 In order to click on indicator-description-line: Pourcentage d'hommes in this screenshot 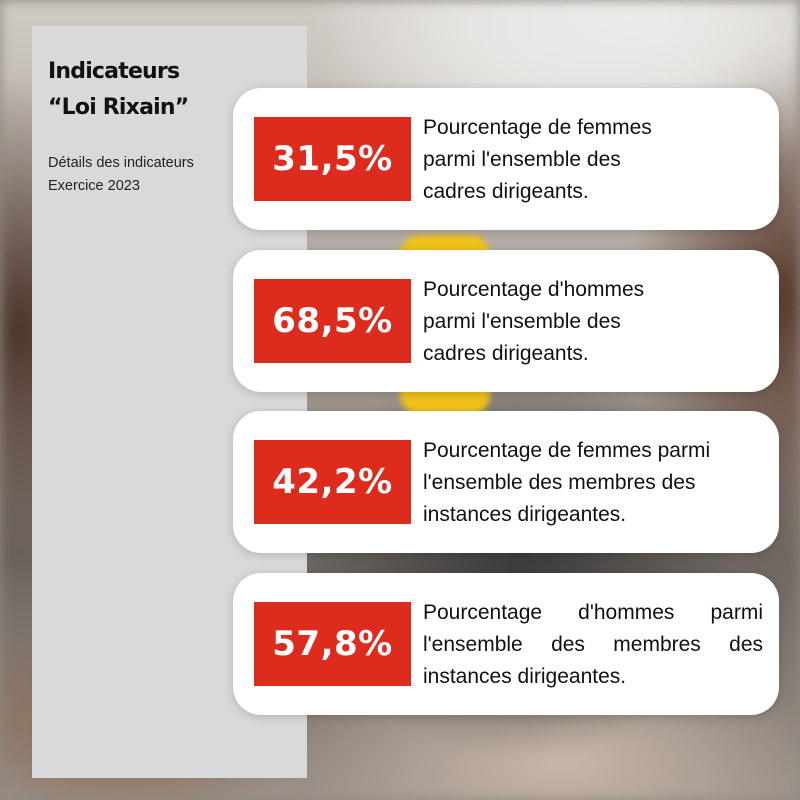, I will do `click(534, 289)`.